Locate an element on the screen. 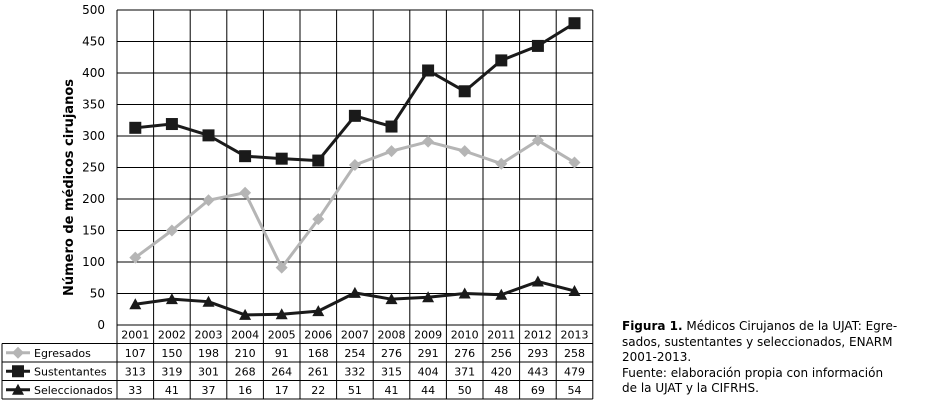 Image resolution: width=926 pixels, height=405 pixels. table-cell: 315 is located at coordinates (391, 371).